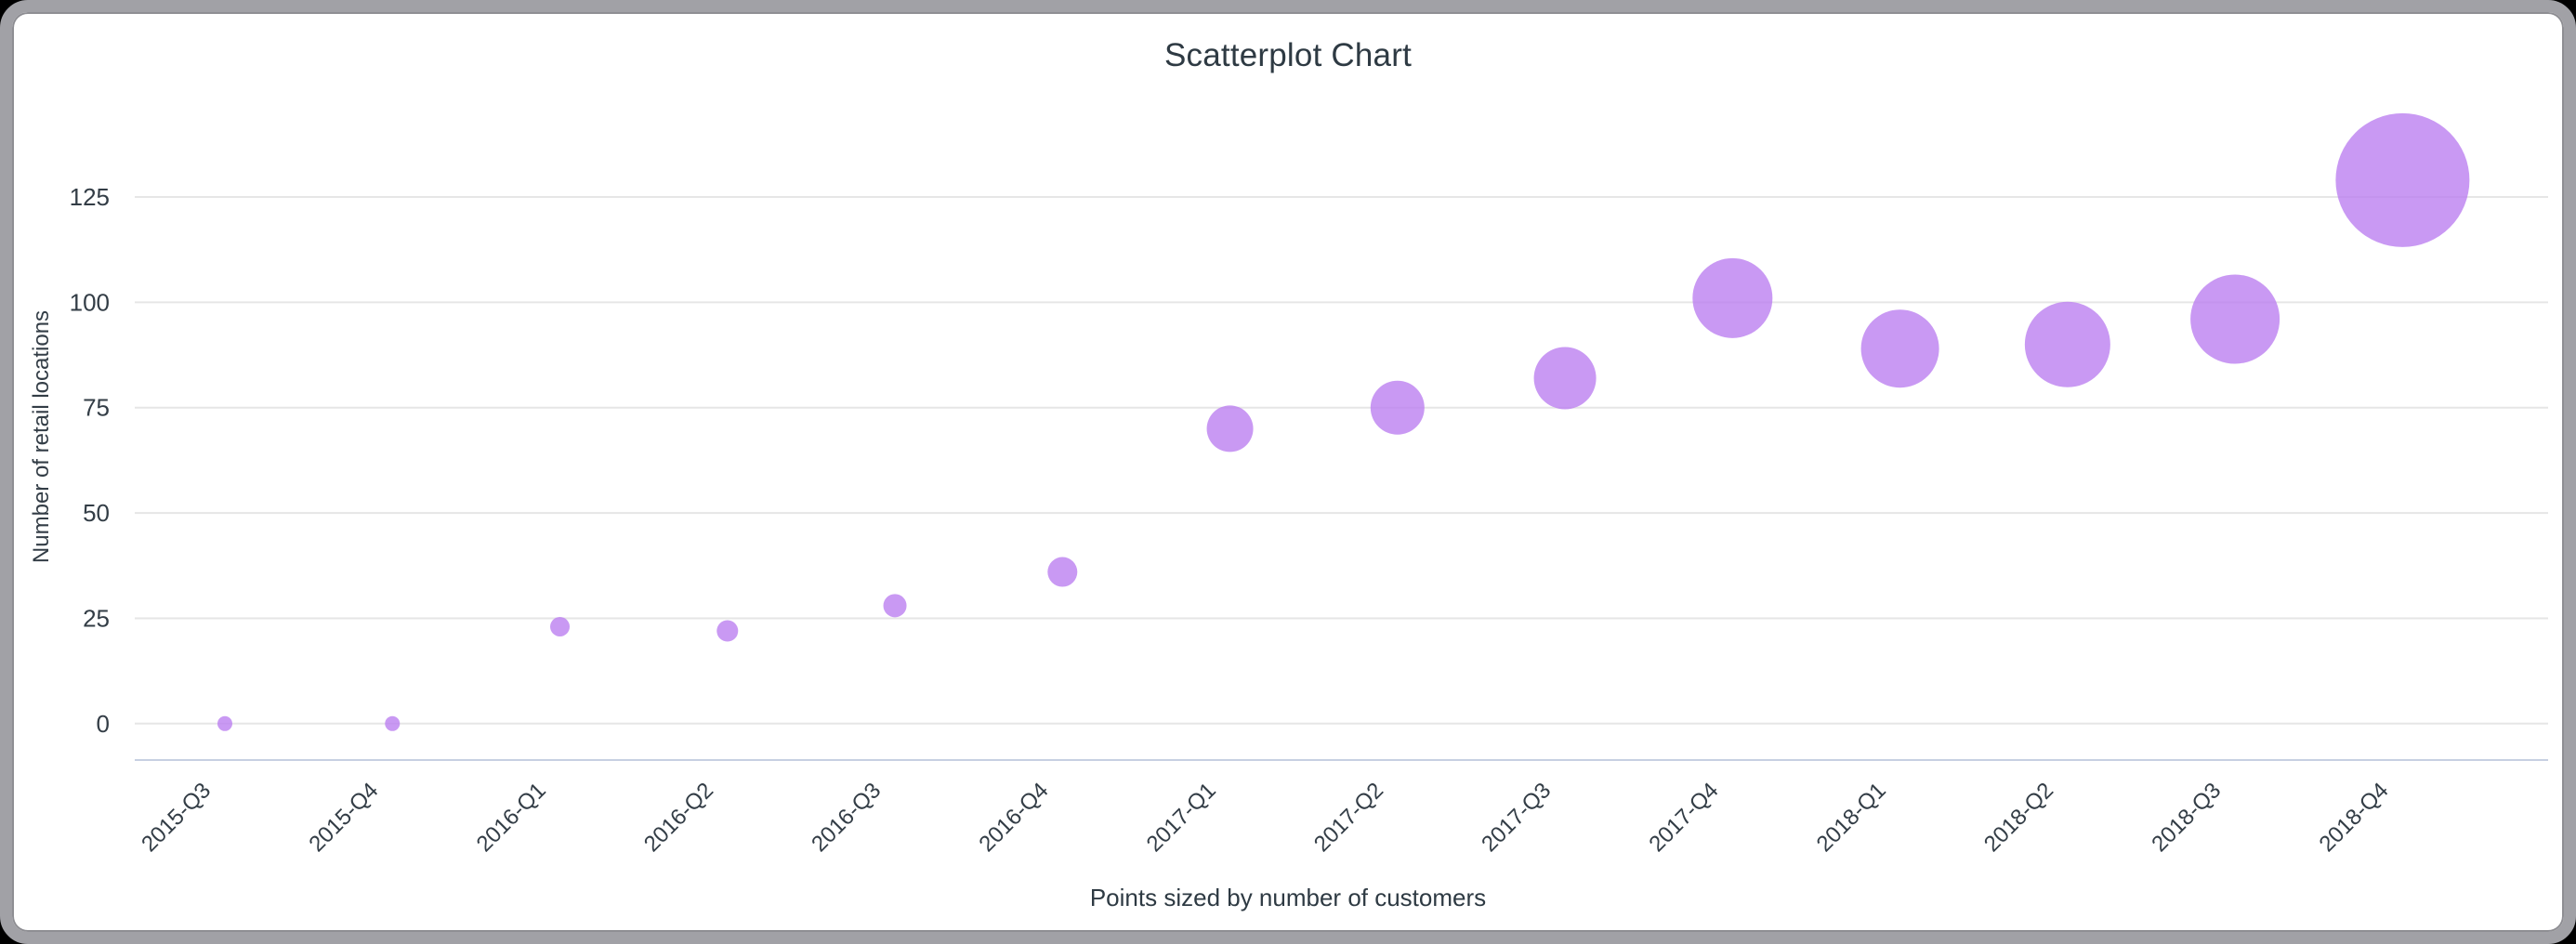  What do you see at coordinates (1288, 55) in the screenshot?
I see `chart-title: Scatterplot Chart` at bounding box center [1288, 55].